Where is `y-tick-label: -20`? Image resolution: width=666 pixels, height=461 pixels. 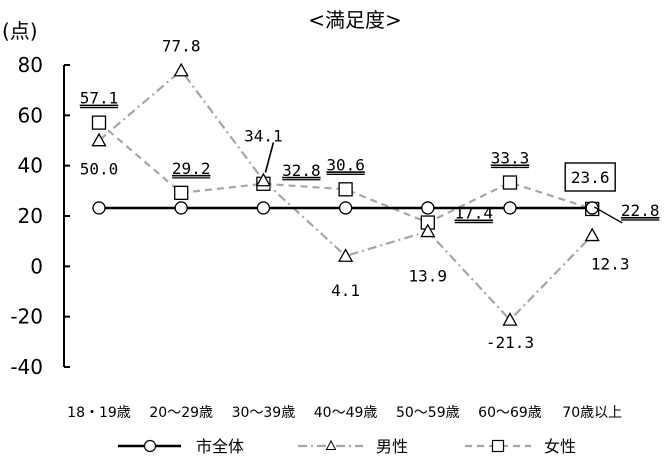 y-tick-label: -20 is located at coordinates (26, 317).